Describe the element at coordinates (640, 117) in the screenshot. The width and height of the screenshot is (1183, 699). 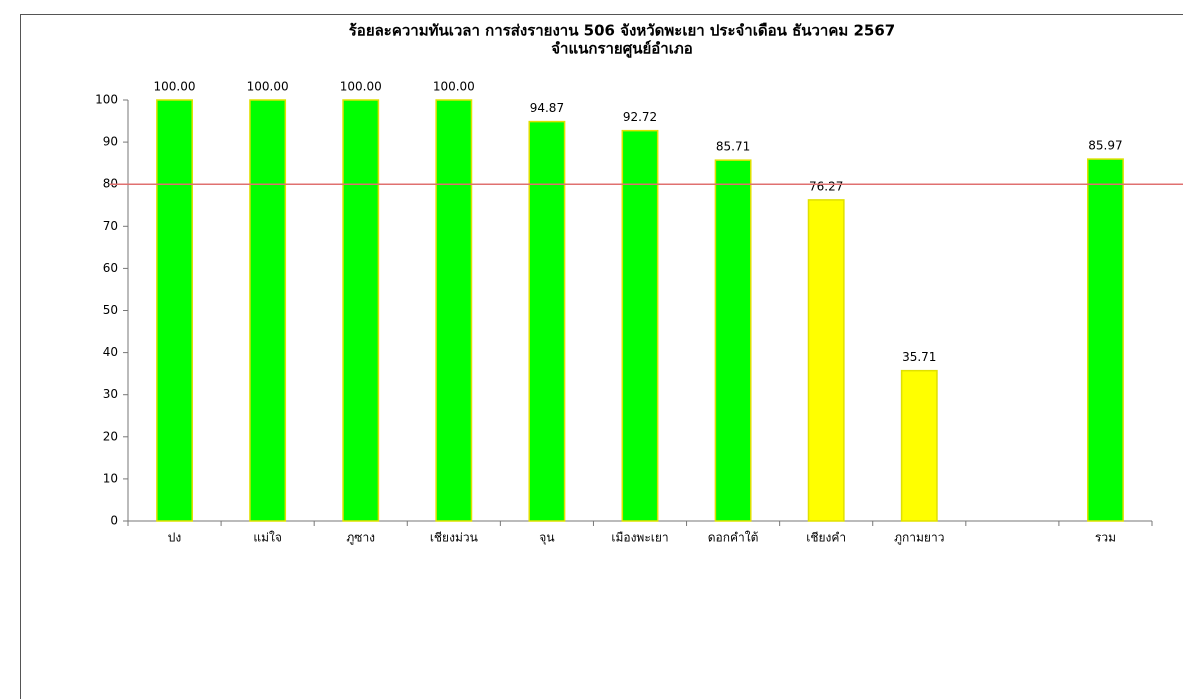
I see `value-label: 92.72` at that location.